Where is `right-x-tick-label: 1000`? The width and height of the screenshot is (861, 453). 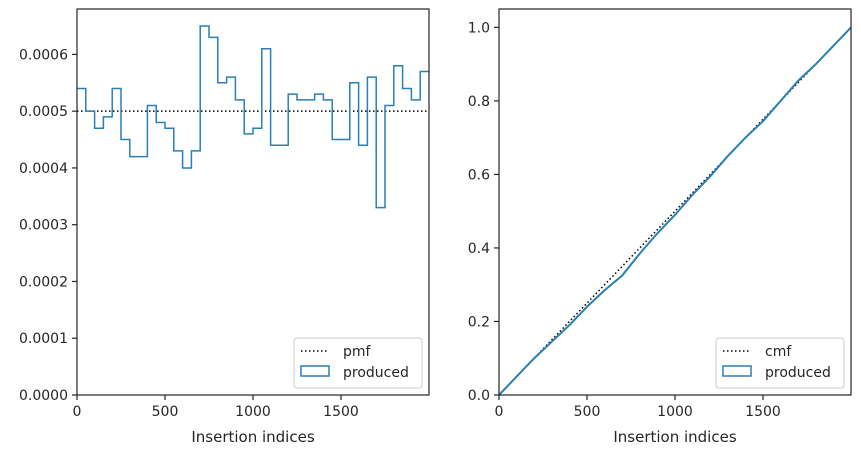 right-x-tick-label: 1000 is located at coordinates (675, 412).